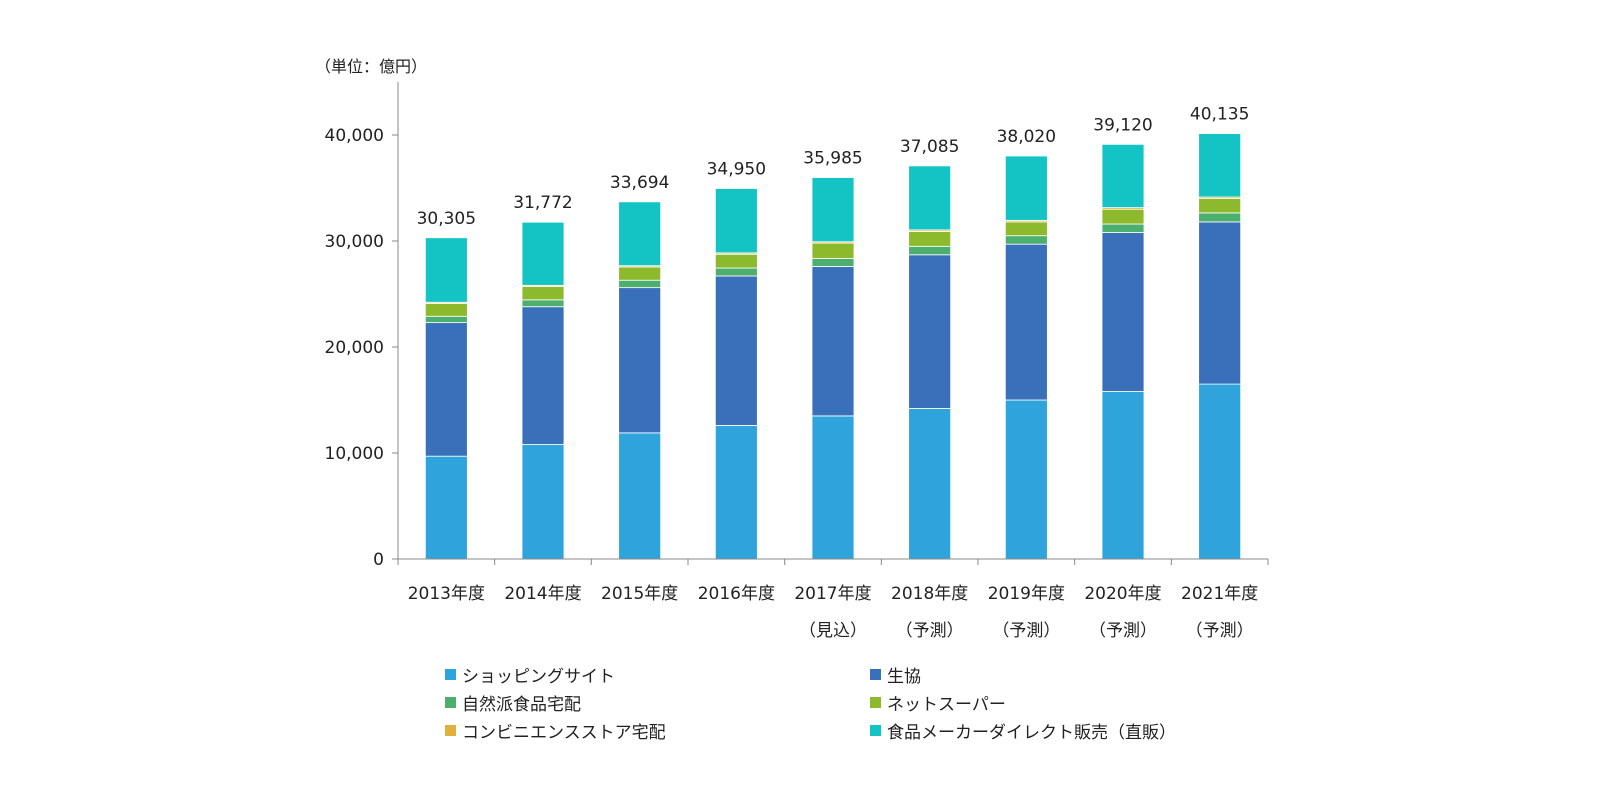 Image resolution: width=1600 pixels, height=800 pixels. Describe the element at coordinates (639, 183) in the screenshot. I see `total-label-2: 33,694` at that location.